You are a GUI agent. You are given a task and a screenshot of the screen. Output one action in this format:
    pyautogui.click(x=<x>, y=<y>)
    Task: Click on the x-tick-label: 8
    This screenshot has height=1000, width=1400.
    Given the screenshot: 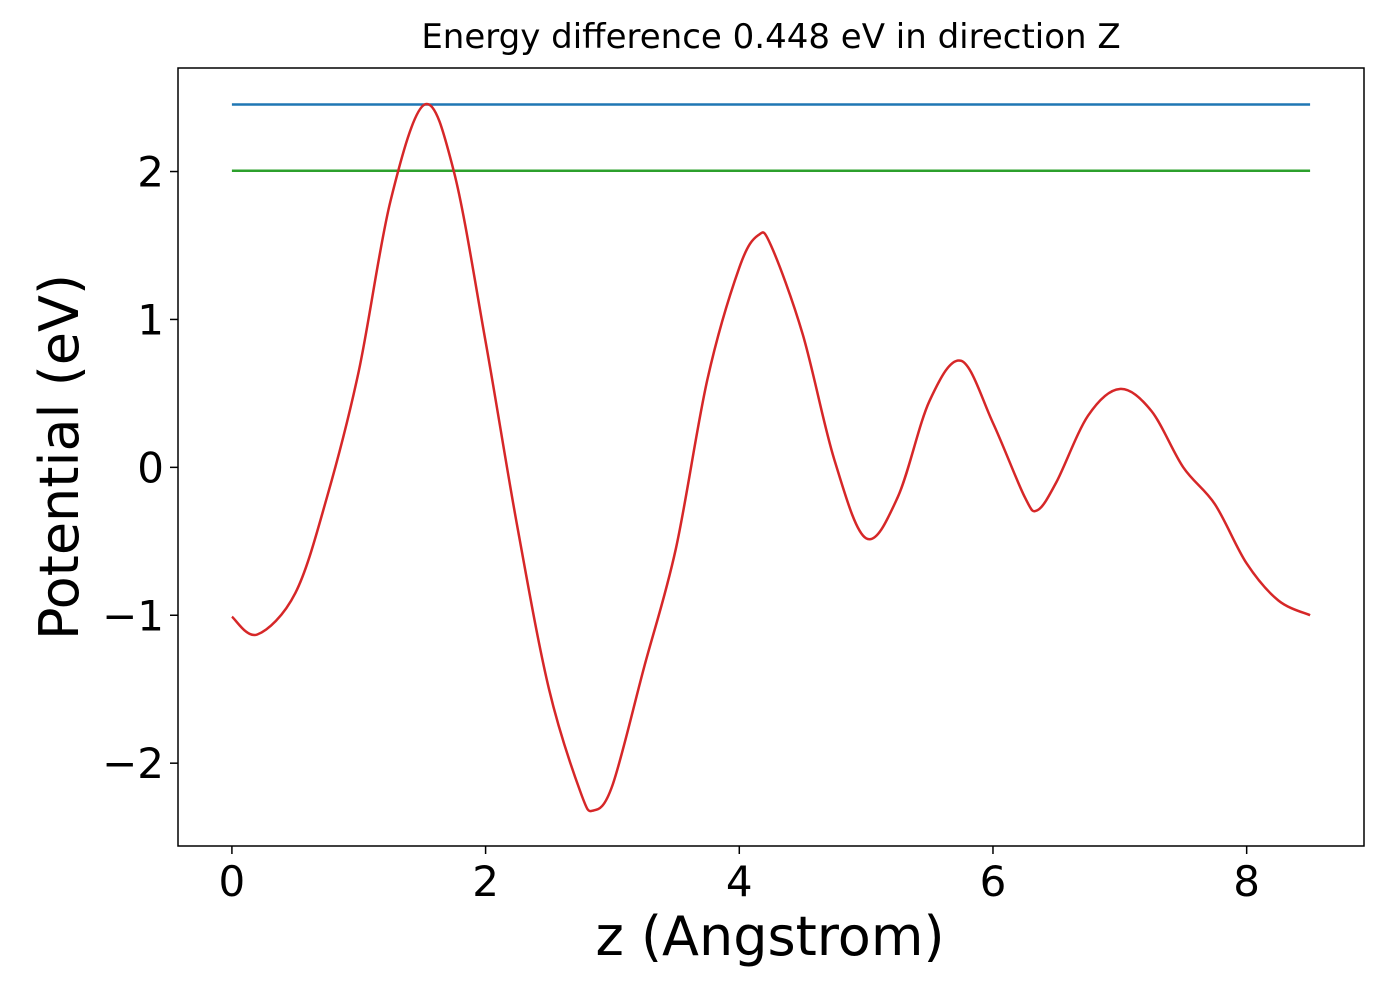 What is the action you would take?
    pyautogui.click(x=1246, y=881)
    